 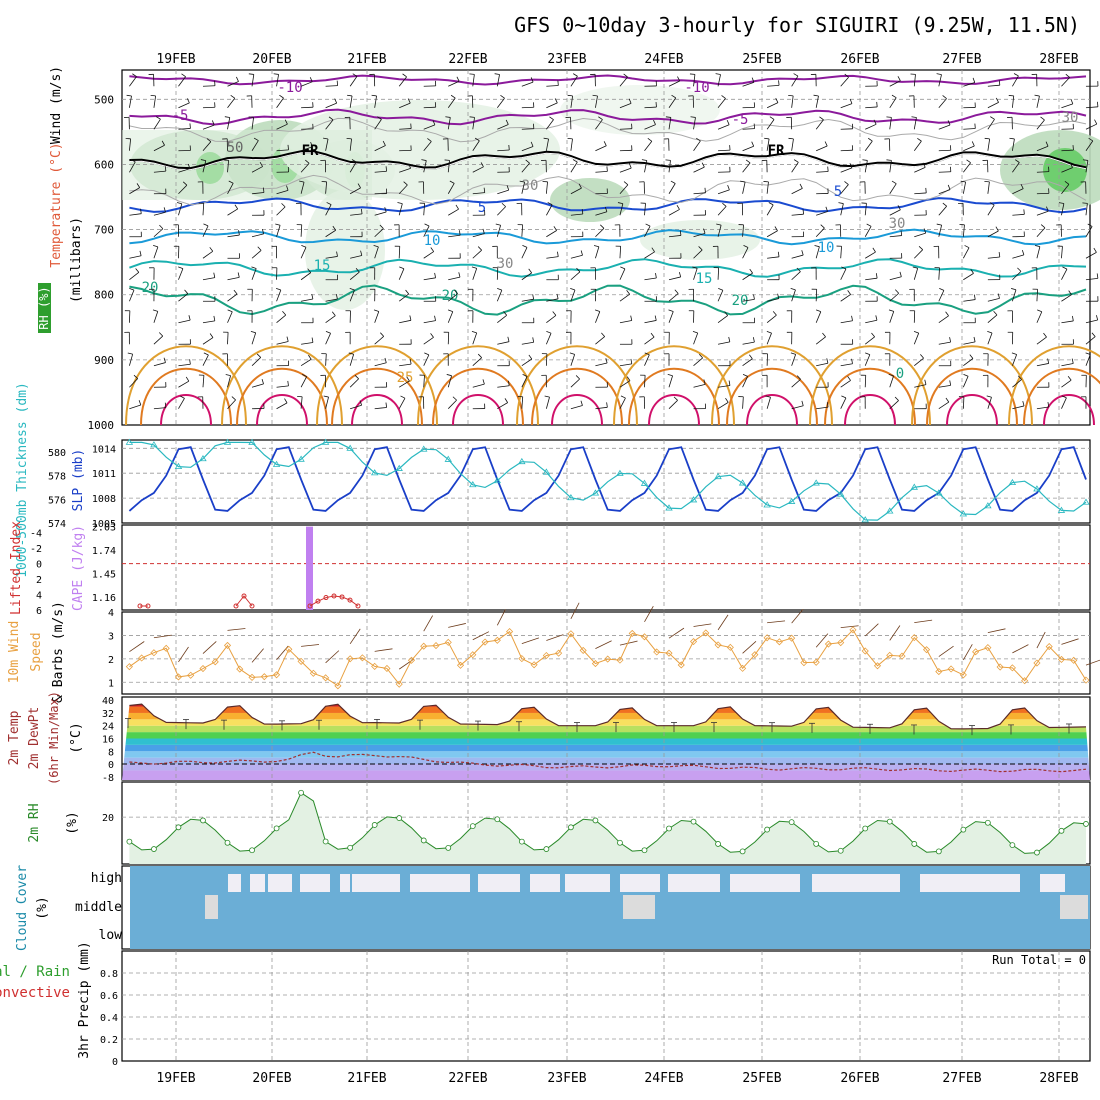 What do you see at coordinates (108, 740) in the screenshot?
I see `temp-axis: -8 0 816 24 32 40` at bounding box center [108, 740].